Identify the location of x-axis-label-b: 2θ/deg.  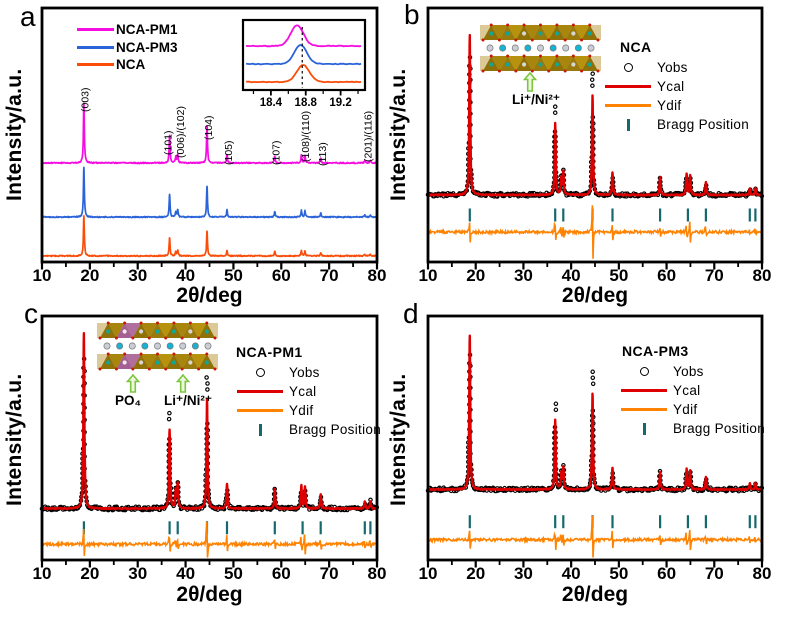
(595, 295).